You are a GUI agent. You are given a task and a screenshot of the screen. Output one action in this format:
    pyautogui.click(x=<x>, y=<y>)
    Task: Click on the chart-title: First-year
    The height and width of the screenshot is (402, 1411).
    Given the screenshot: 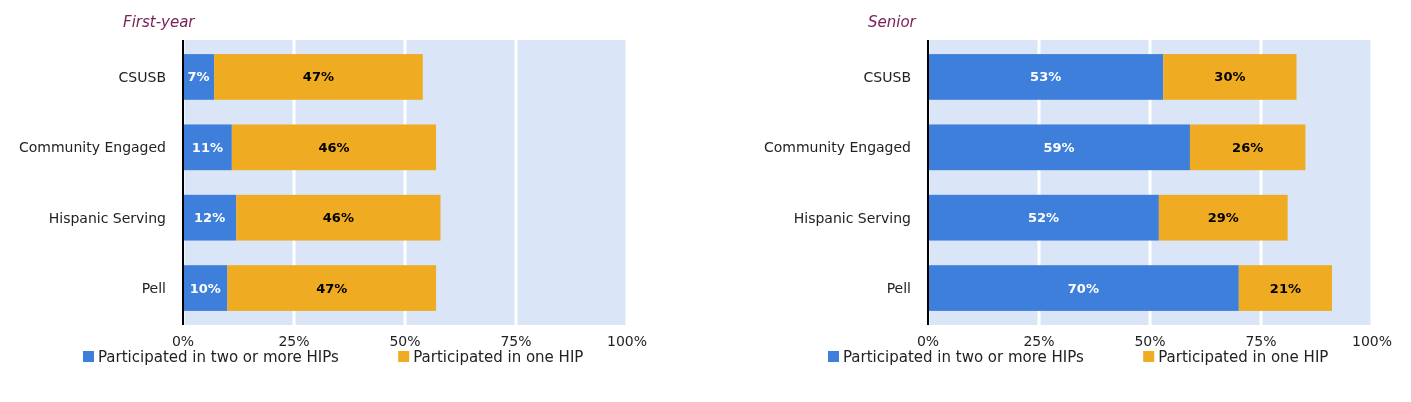 What is the action you would take?
    pyautogui.click(x=159, y=22)
    